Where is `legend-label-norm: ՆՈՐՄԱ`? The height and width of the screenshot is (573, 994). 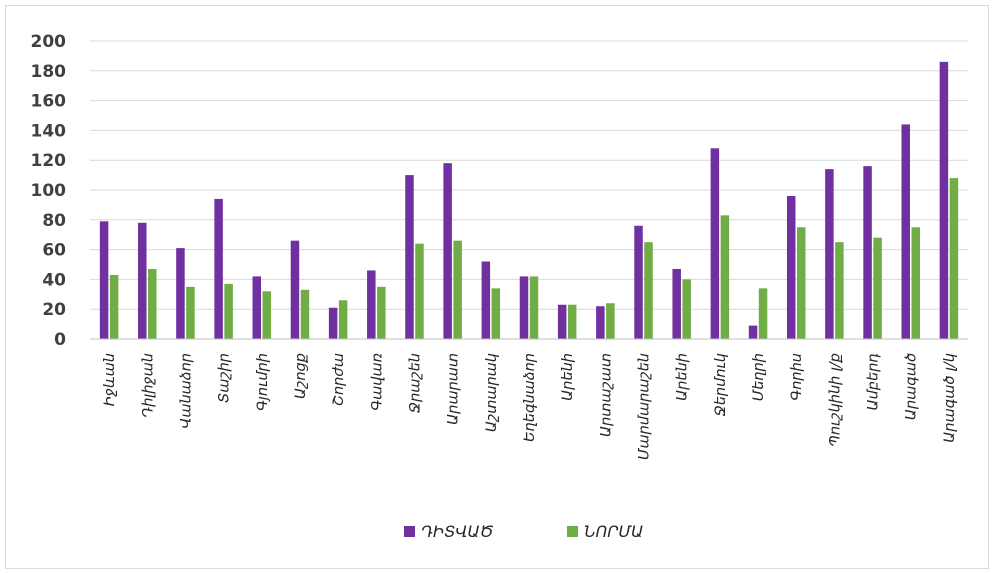 legend-label-norm: ՆՈՐՄԱ is located at coordinates (613, 531).